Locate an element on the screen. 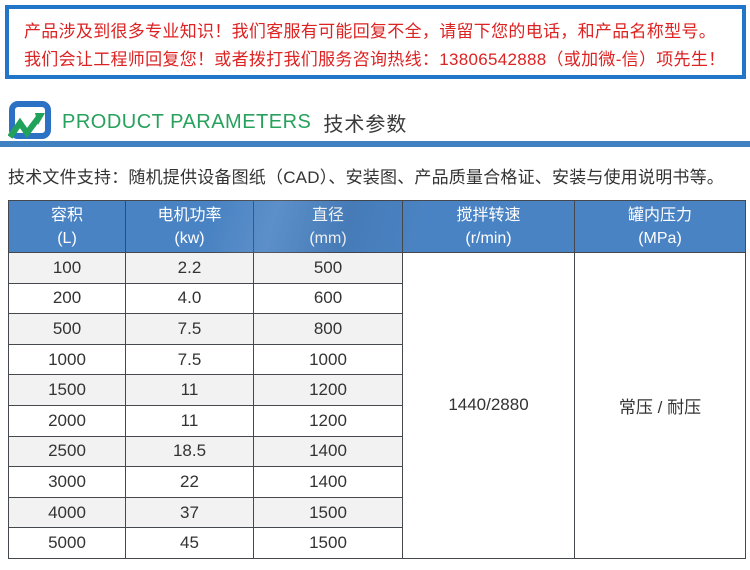  header-tank-pressure: 罐内压力 (MPa) is located at coordinates (660, 226).